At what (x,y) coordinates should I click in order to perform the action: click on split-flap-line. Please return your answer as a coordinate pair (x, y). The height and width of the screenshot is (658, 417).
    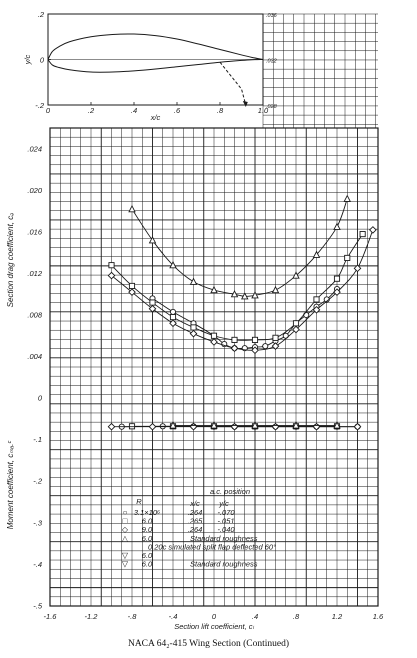
    Looking at the image, I should click on (233, 83).